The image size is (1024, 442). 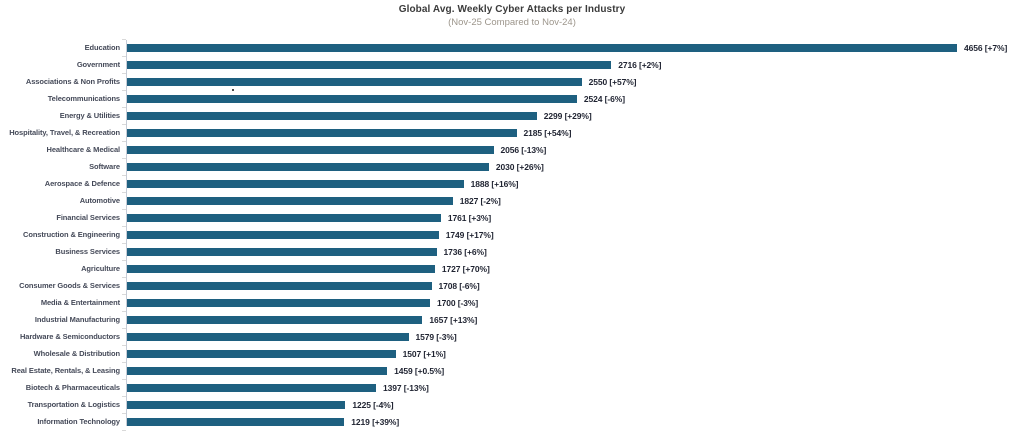 What do you see at coordinates (88, 217) in the screenshot?
I see `category-label: Financial Services` at bounding box center [88, 217].